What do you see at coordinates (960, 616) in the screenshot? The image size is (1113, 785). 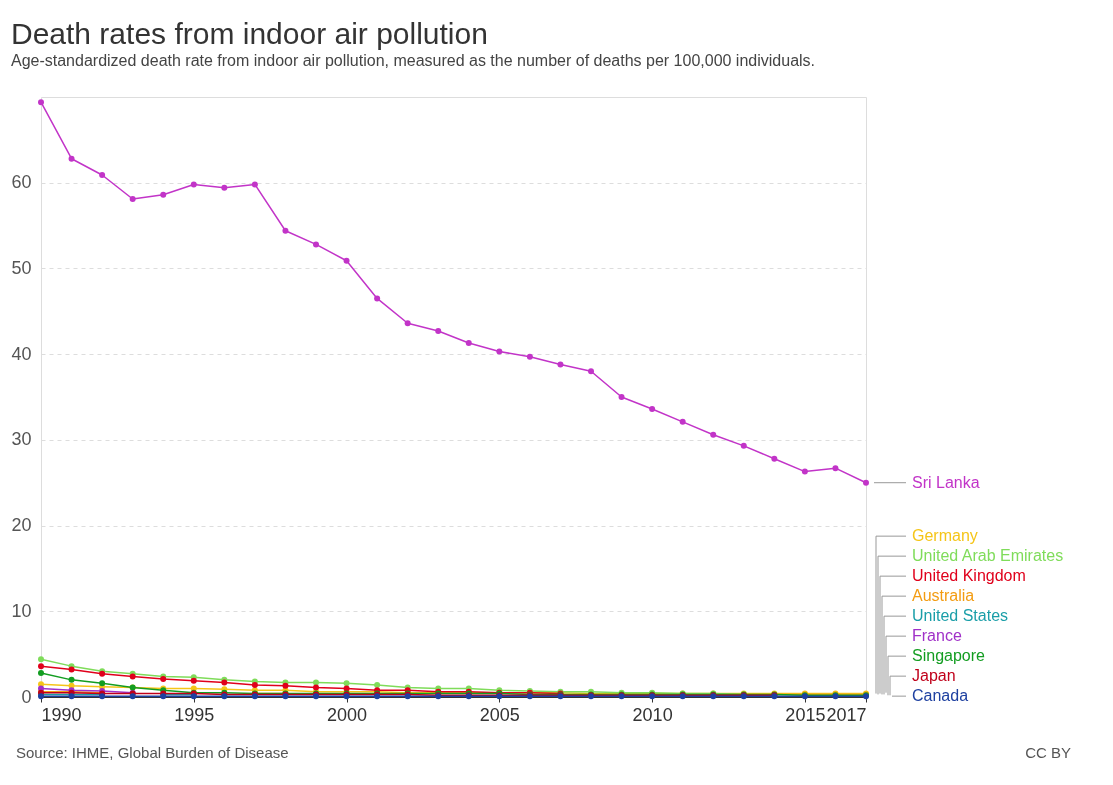 I see `text: United States` at bounding box center [960, 616].